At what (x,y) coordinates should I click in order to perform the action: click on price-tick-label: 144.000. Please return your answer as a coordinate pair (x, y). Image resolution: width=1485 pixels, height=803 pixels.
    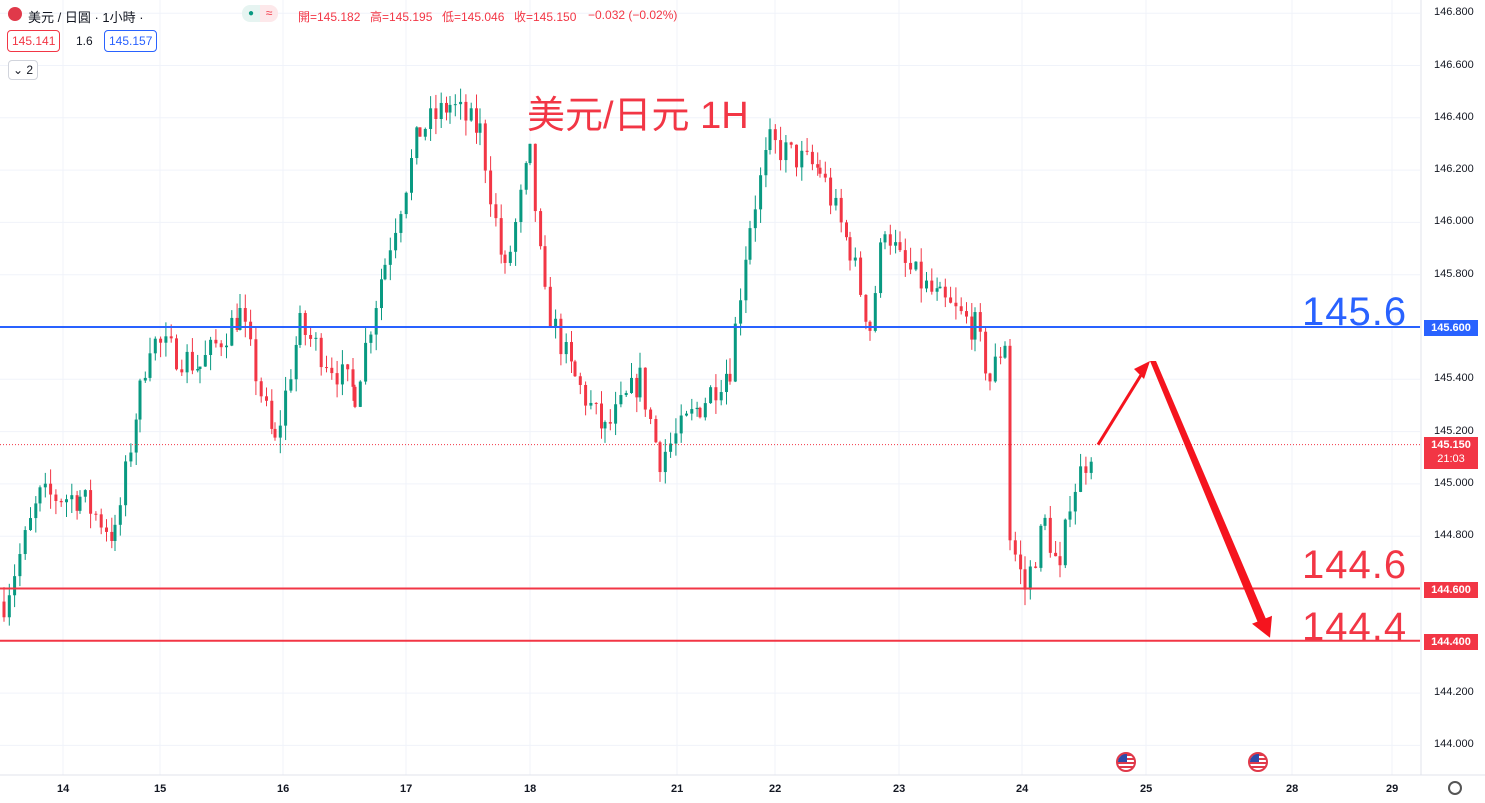
    Looking at the image, I should click on (1454, 744).